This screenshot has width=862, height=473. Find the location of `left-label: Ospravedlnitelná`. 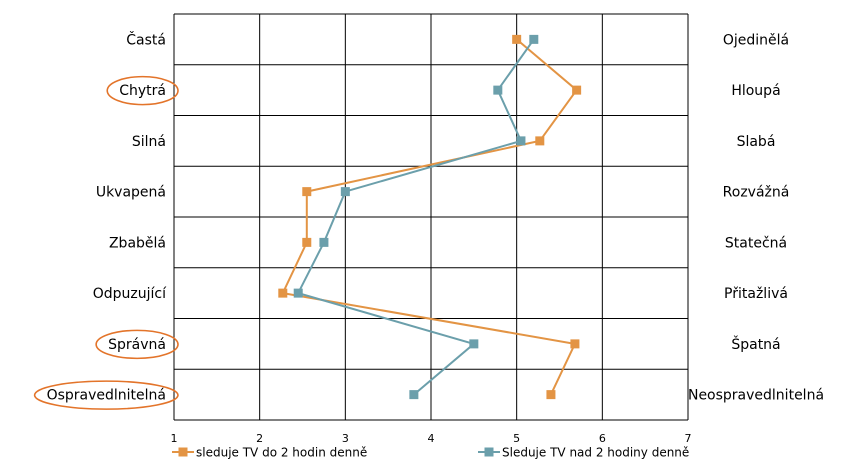

left-label: Ospravedlnitelná is located at coordinates (106, 396).